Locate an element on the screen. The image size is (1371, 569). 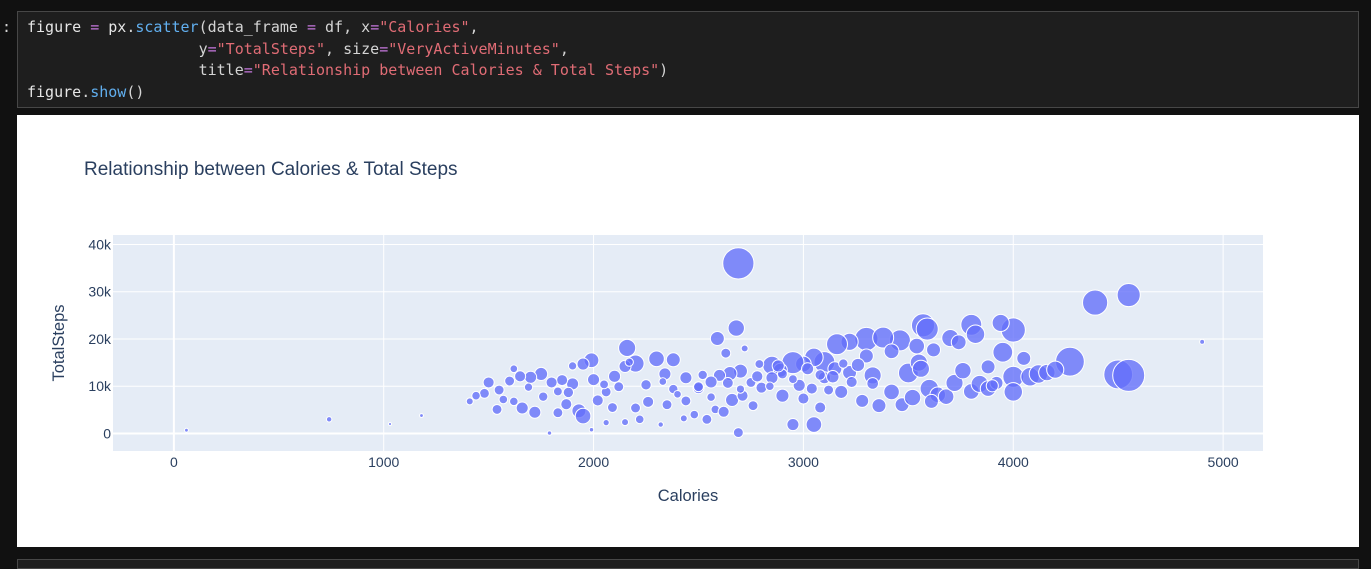
code-token: () is located at coordinates (135, 92).